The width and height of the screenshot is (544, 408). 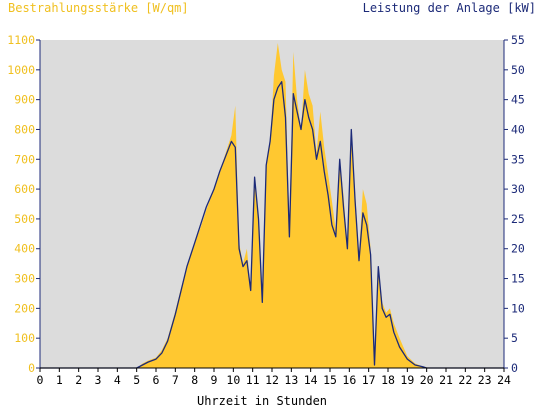 I want to click on x-tick-label: 10, so click(x=233, y=380).